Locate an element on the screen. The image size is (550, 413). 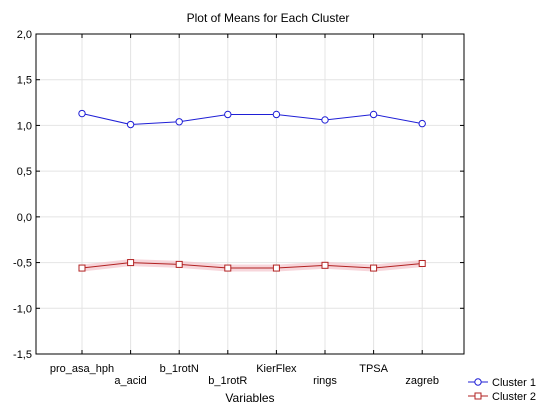
series-1-line is located at coordinates (252, 119).